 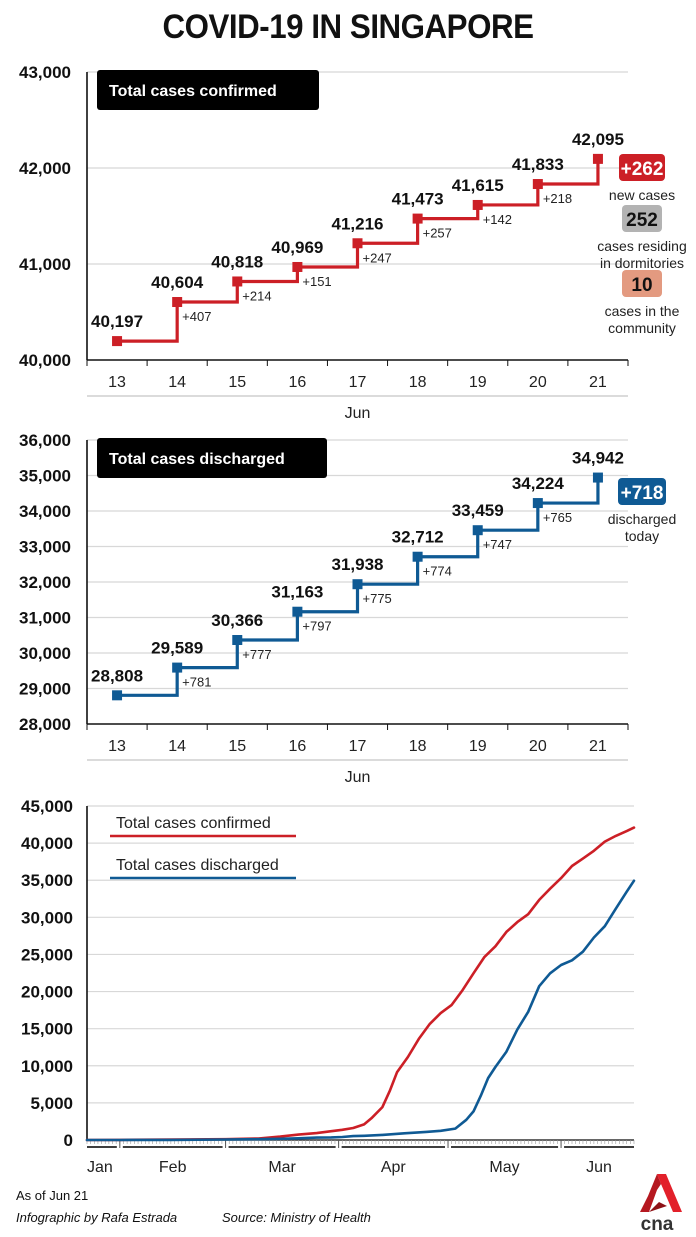 What do you see at coordinates (177, 382) in the screenshot?
I see `x-tick-label: 14` at bounding box center [177, 382].